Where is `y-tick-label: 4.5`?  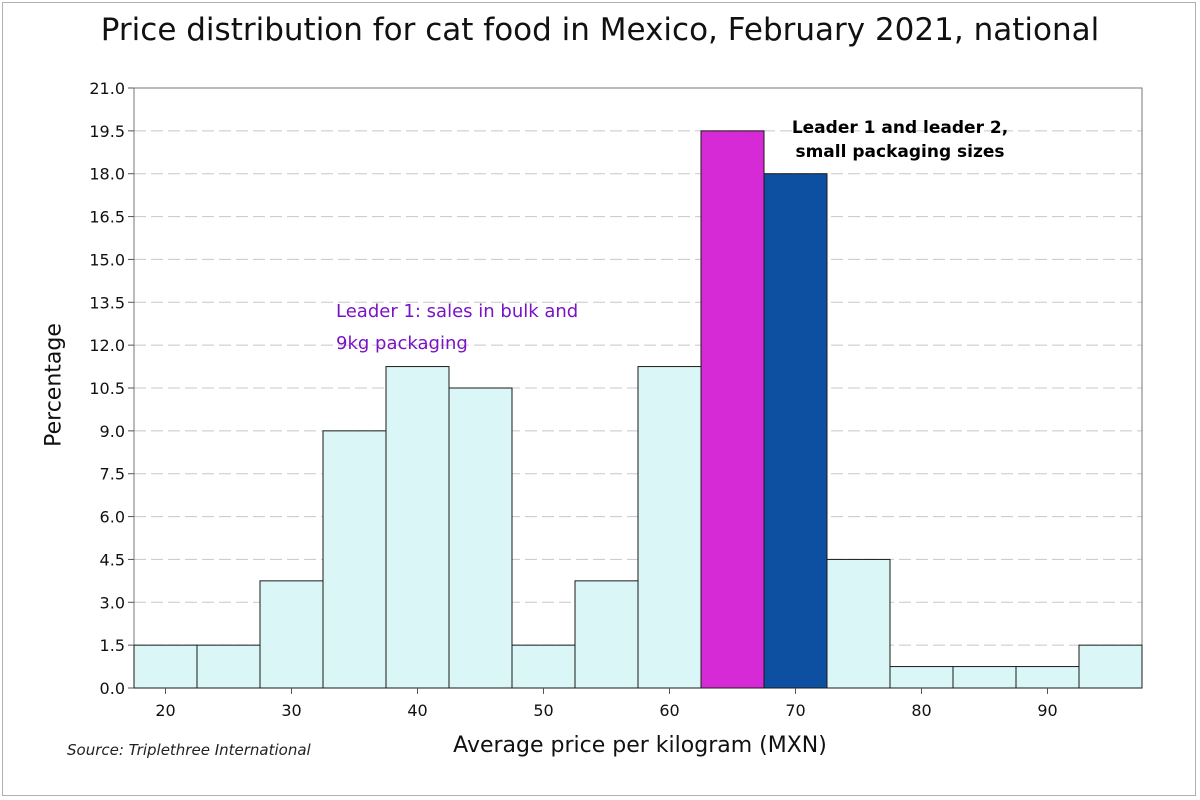 y-tick-label: 4.5 is located at coordinates (112, 559).